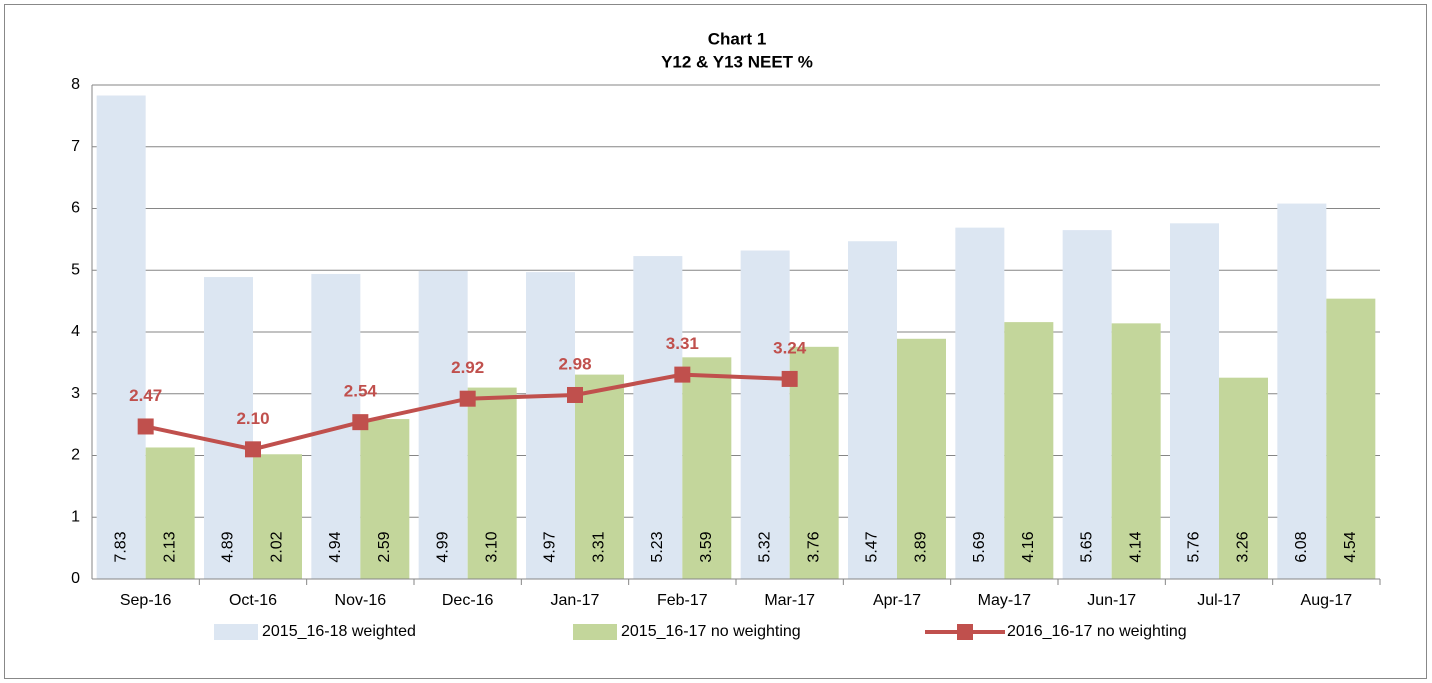  Describe the element at coordinates (146, 600) in the screenshot. I see `x-tick-label: Sep-16` at that location.